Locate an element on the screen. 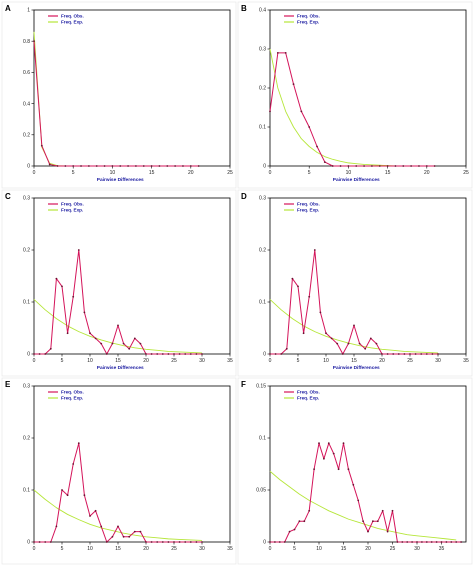 The width and height of the screenshot is (474, 575). observed-series-line is located at coordinates (352, 109).